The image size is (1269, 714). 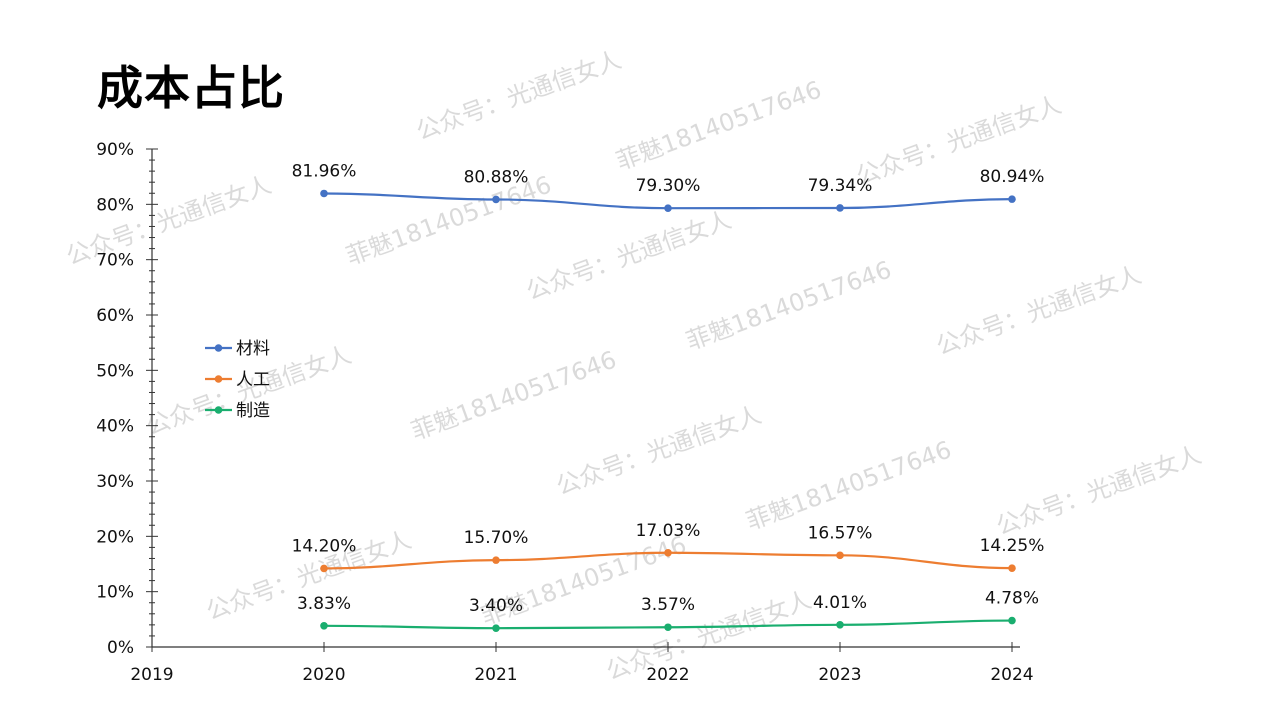 What do you see at coordinates (1011, 675) in the screenshot?
I see `x-tick-label: 2024` at bounding box center [1011, 675].